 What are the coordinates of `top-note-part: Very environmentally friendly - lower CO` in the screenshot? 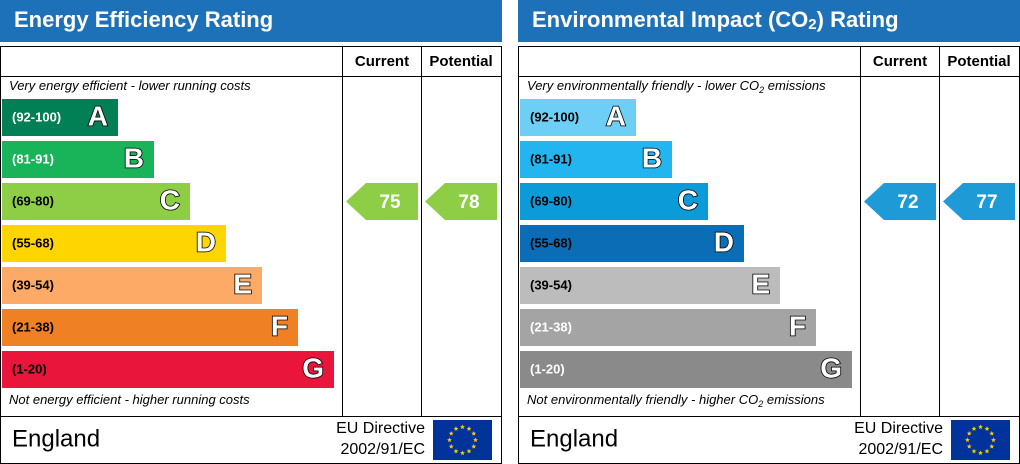 It's located at (643, 85).